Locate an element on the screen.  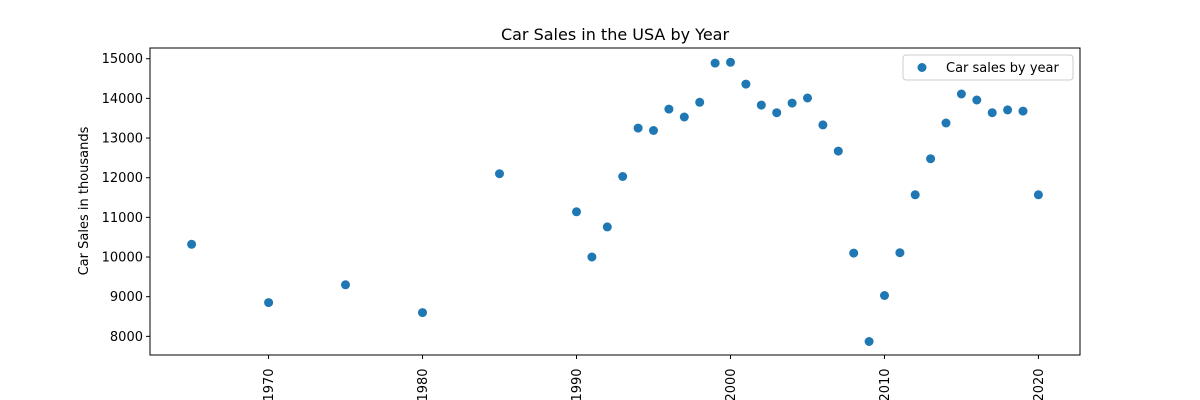
x-axis: 1970 1980 1990 2000 2010 2020 is located at coordinates (654, 377).